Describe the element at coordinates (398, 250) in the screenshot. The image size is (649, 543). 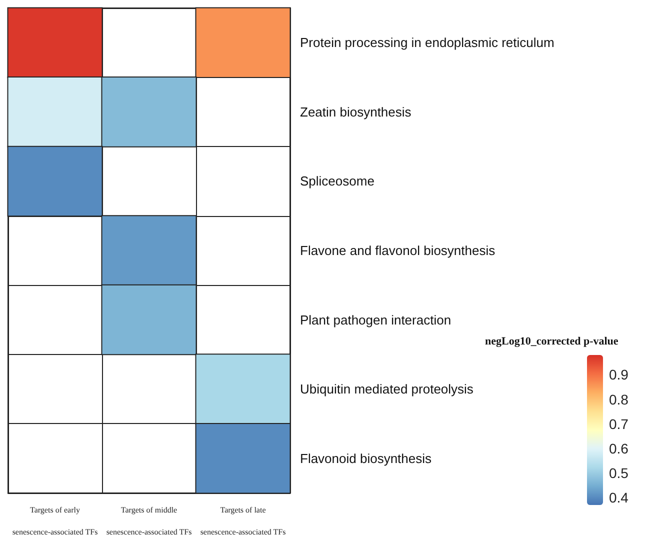
I see `y-tick-label: Flavone and flavonol biosynthesis` at that location.